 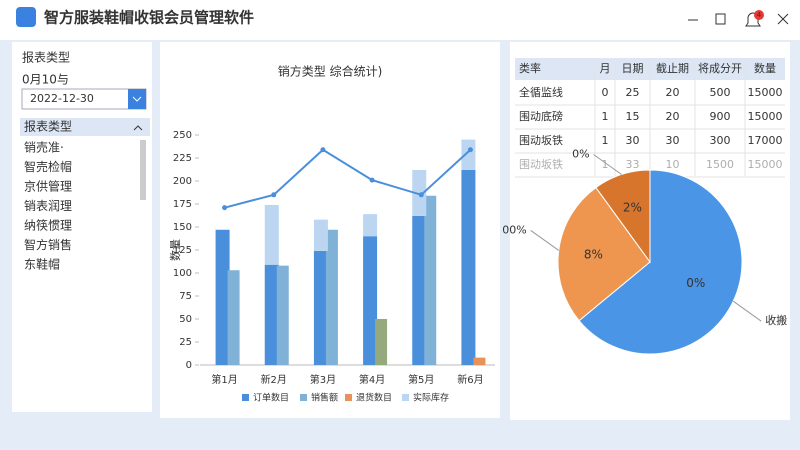 What do you see at coordinates (182, 250) in the screenshot?
I see `y-tick-label: 125` at bounding box center [182, 250].